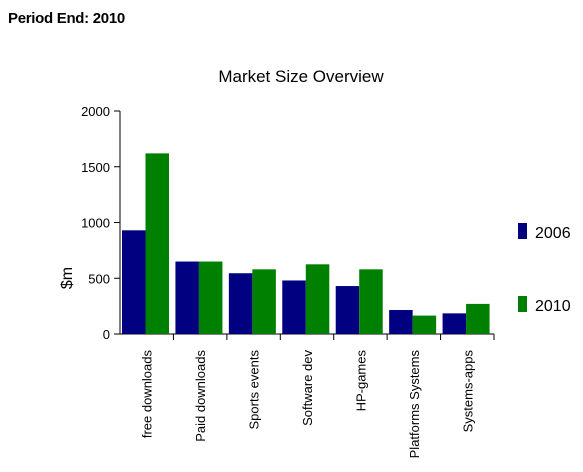  What do you see at coordinates (147, 394) in the screenshot?
I see `x-tick-label: free downloads` at bounding box center [147, 394].